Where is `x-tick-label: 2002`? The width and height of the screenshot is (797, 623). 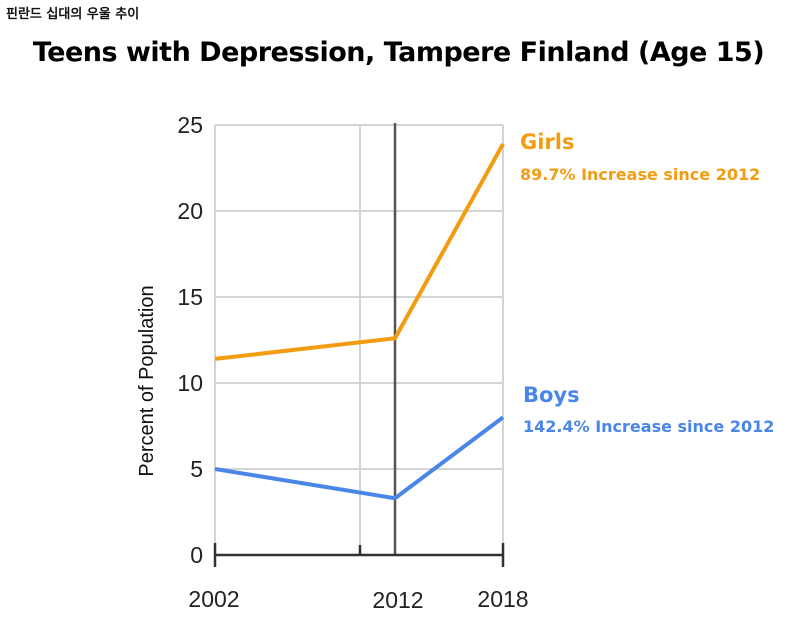 x-tick-label: 2002 is located at coordinates (213, 599).